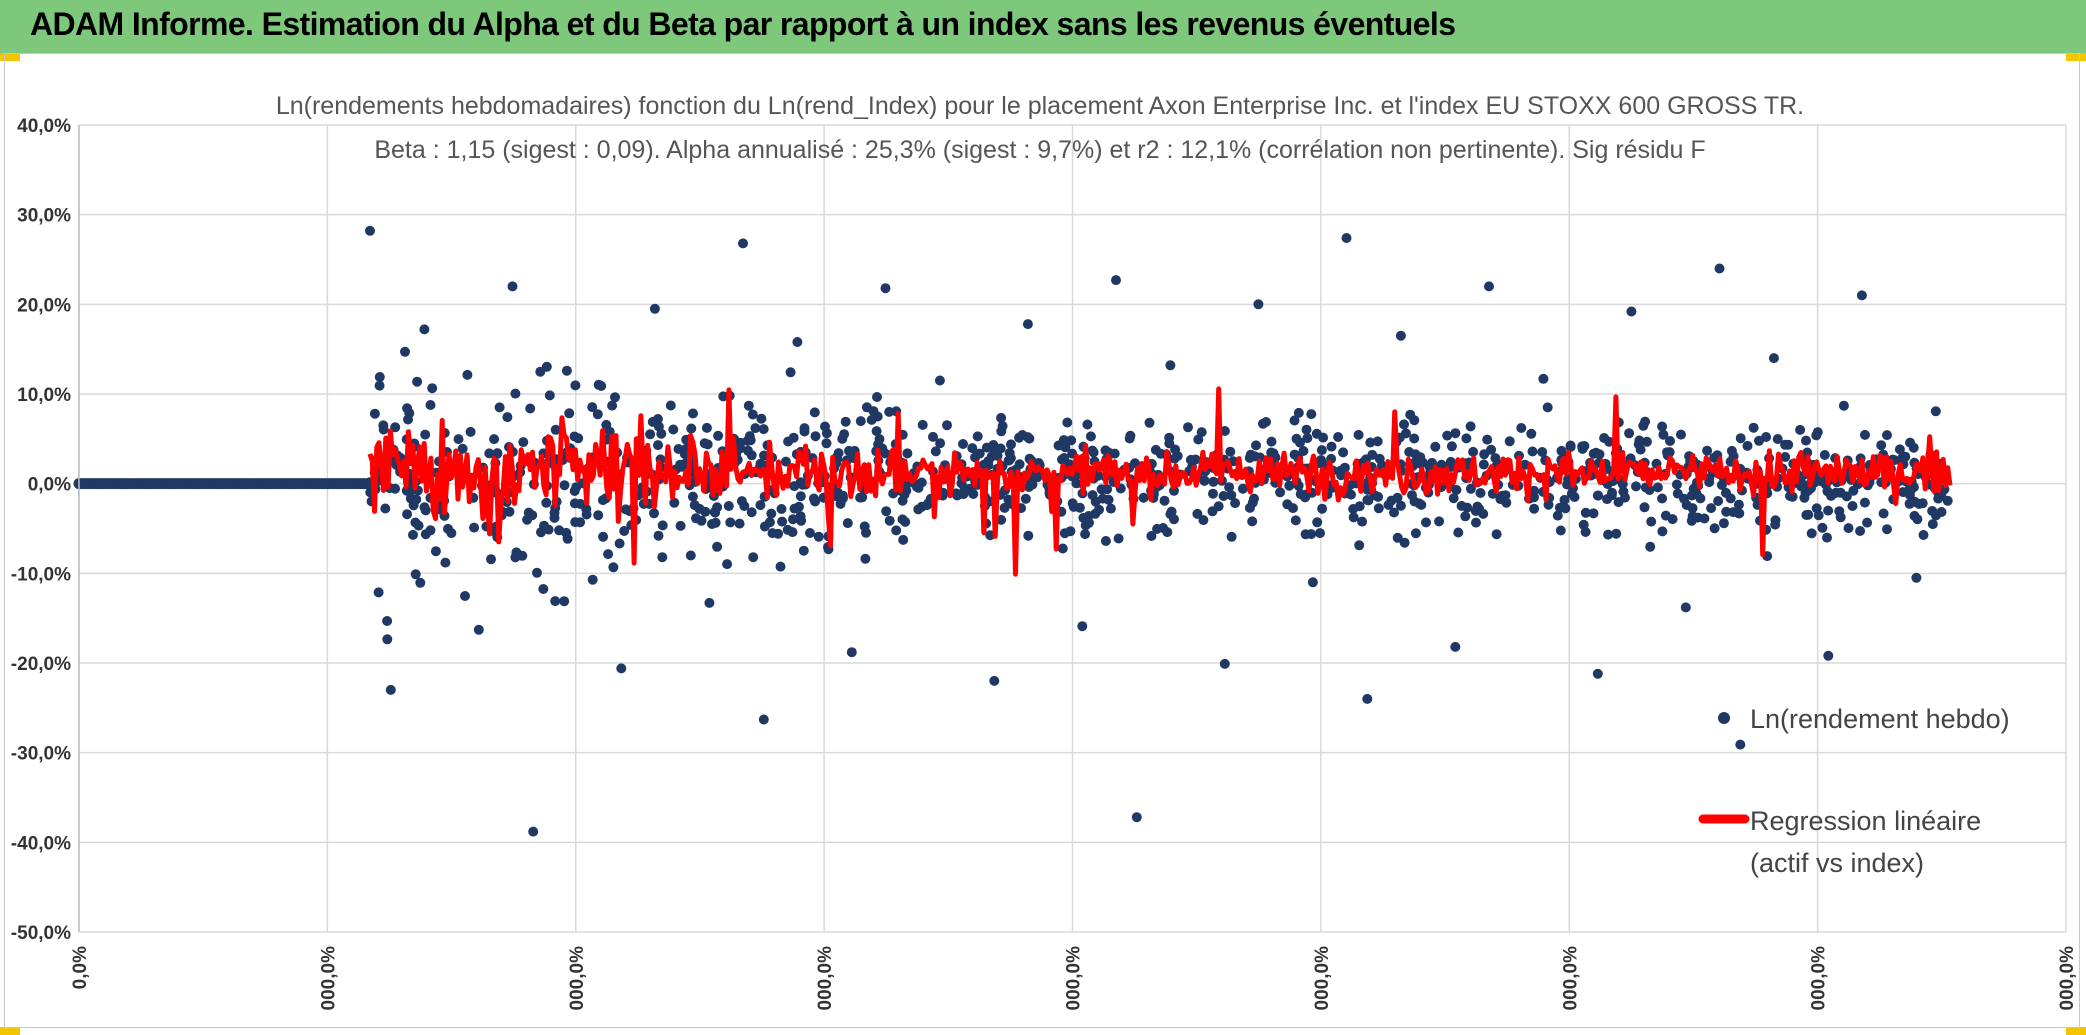 The height and width of the screenshot is (1035, 2086). What do you see at coordinates (2076, 1031) in the screenshot?
I see `corner-marker-bottom-right` at bounding box center [2076, 1031].